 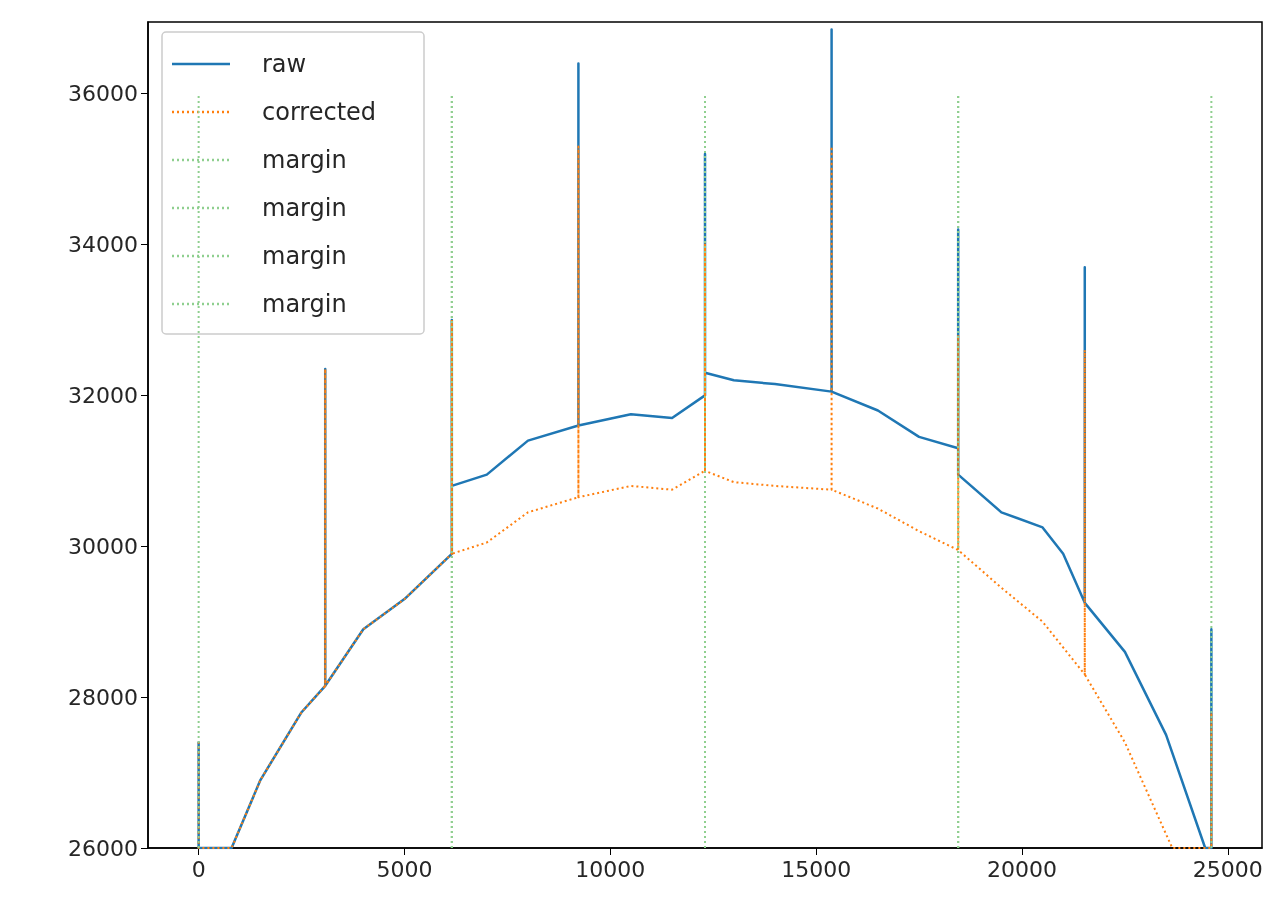 What do you see at coordinates (103, 395) in the screenshot?
I see `y-tick-label: 32000` at bounding box center [103, 395].